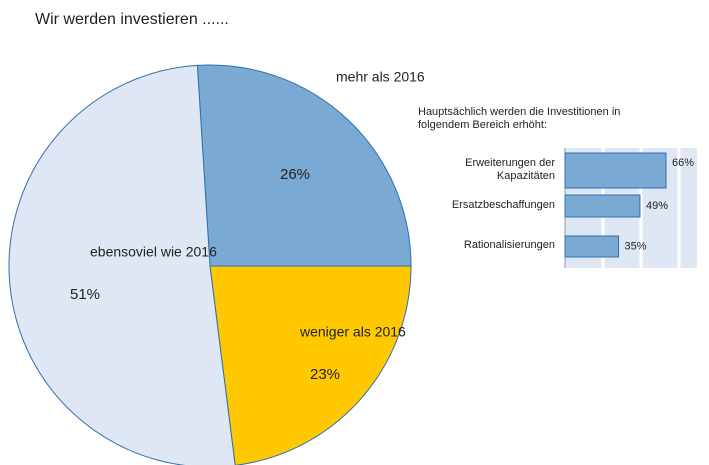 Image resolution: width=709 pixels, height=465 pixels. Describe the element at coordinates (295, 174) in the screenshot. I see `slice-value-label: 26%` at that location.